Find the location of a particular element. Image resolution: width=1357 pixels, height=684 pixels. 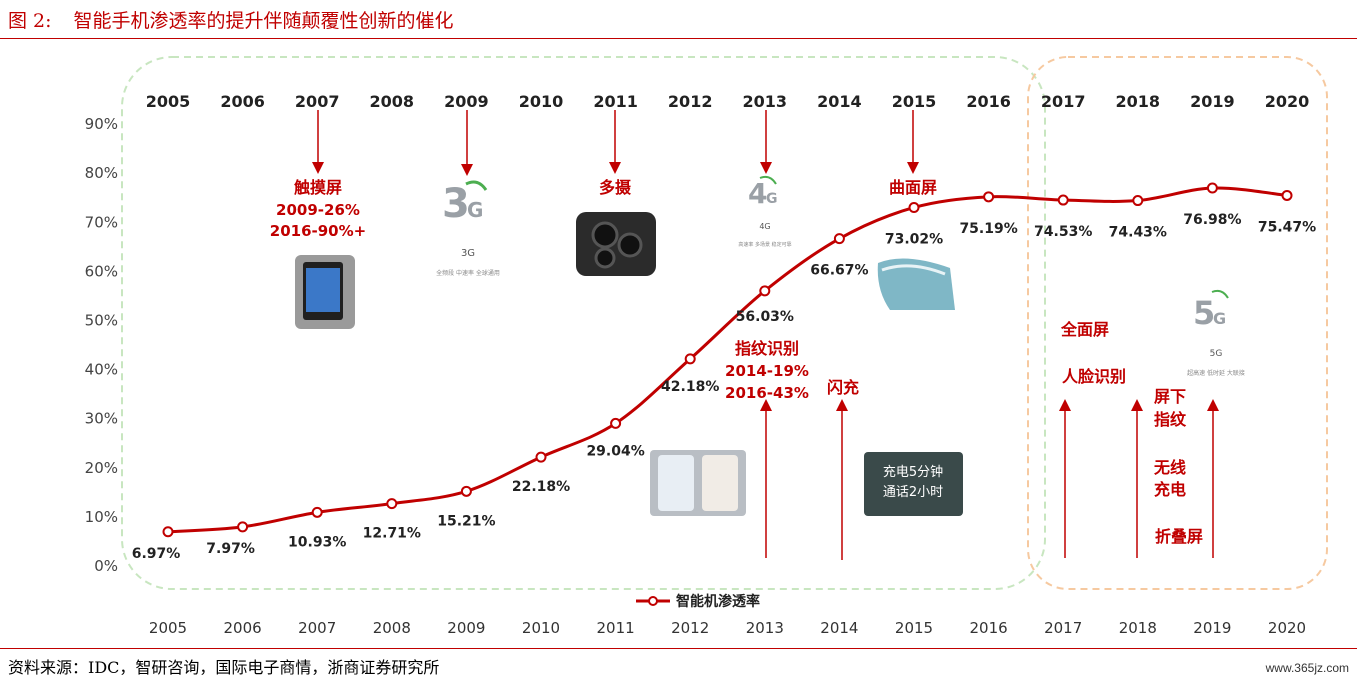

figure-title-text: 智能手机渗透率的提升伴随颠覆性创新的催化 is located at coordinates (263, 21).